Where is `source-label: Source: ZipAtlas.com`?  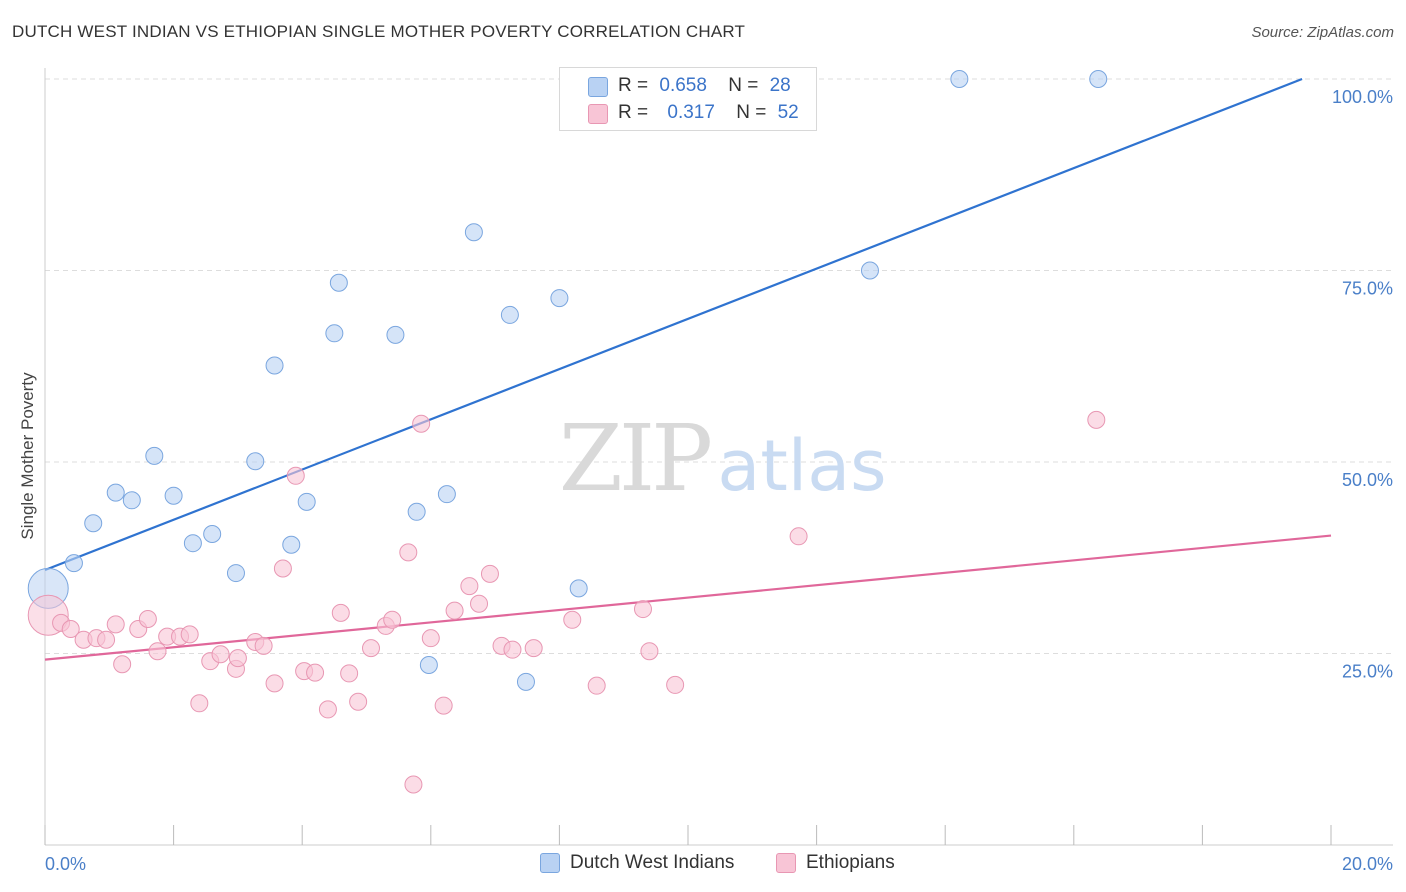 source-label: Source: ZipAtlas.com is located at coordinates (1322, 32).